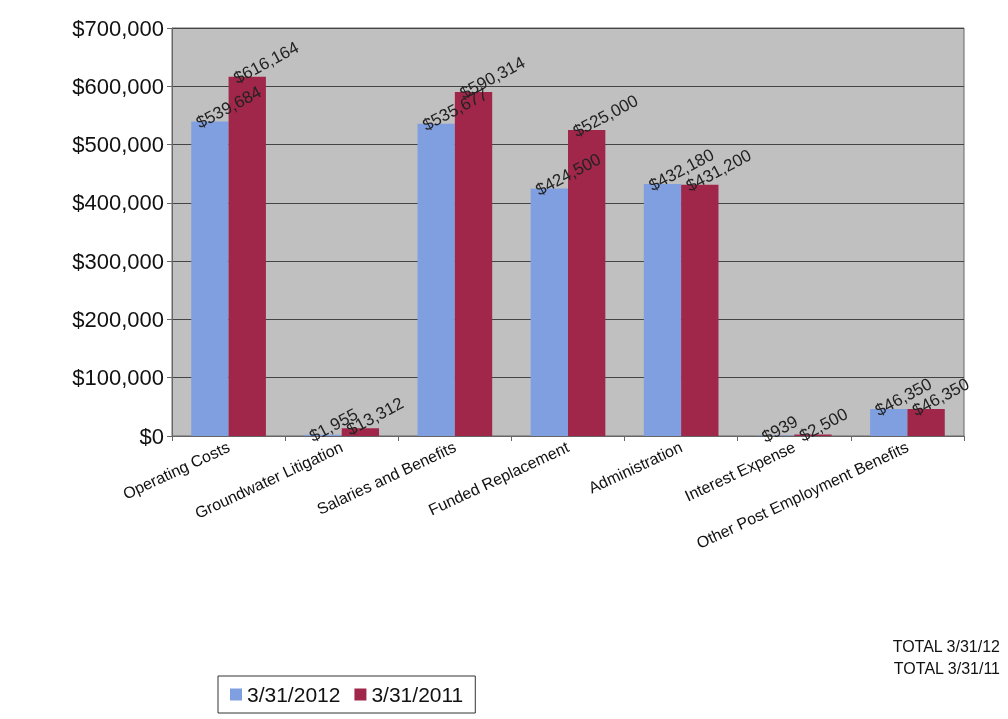 The height and width of the screenshot is (719, 1008). I want to click on y-tick-label: $200,000, so click(118, 319).